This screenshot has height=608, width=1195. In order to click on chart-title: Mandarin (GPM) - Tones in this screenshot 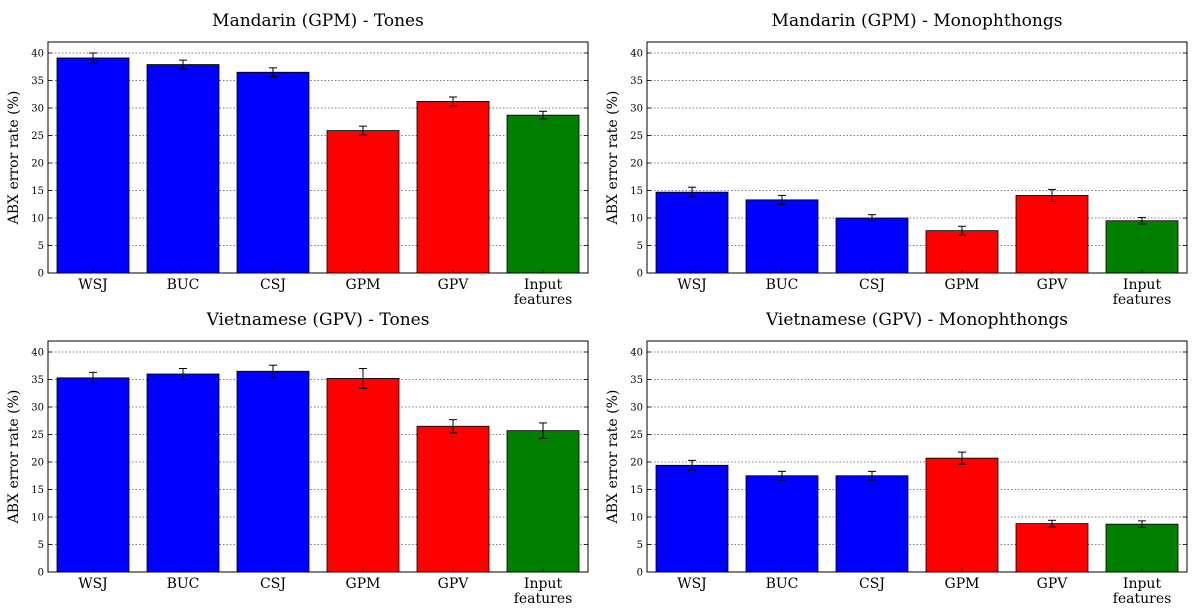, I will do `click(318, 21)`.